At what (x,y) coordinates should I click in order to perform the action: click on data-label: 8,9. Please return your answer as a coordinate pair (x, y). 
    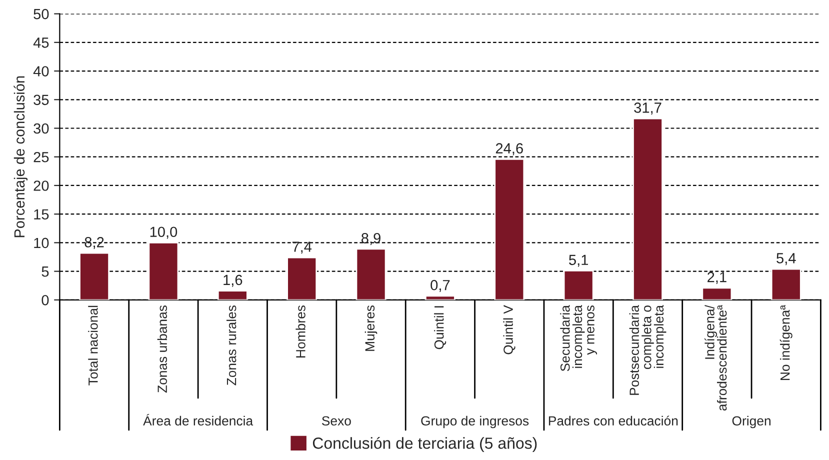
    Looking at the image, I should click on (371, 239).